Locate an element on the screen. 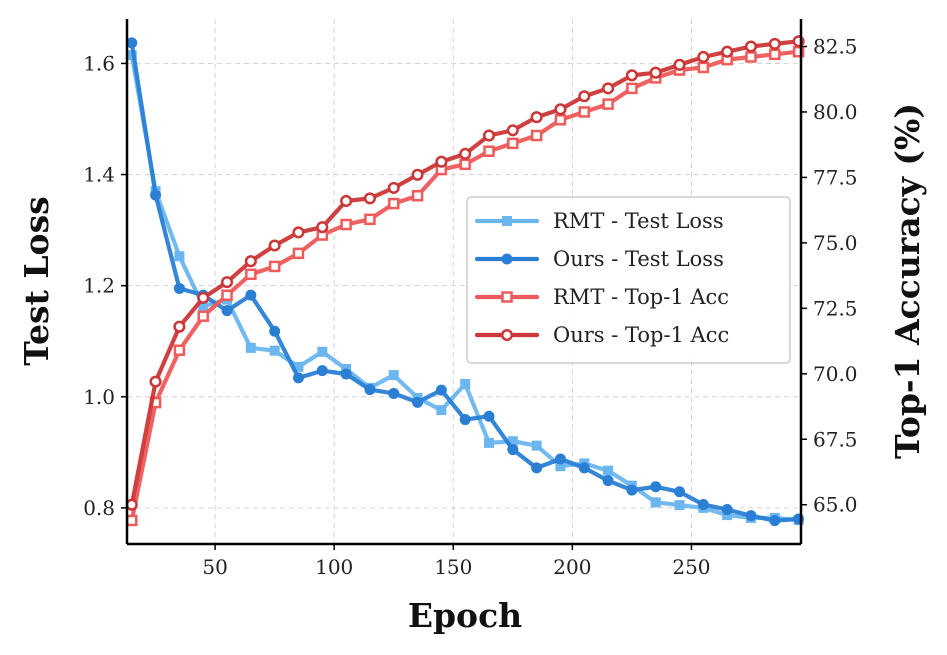 The width and height of the screenshot is (947, 655). x-axis-title: Epoch is located at coordinates (465, 615).